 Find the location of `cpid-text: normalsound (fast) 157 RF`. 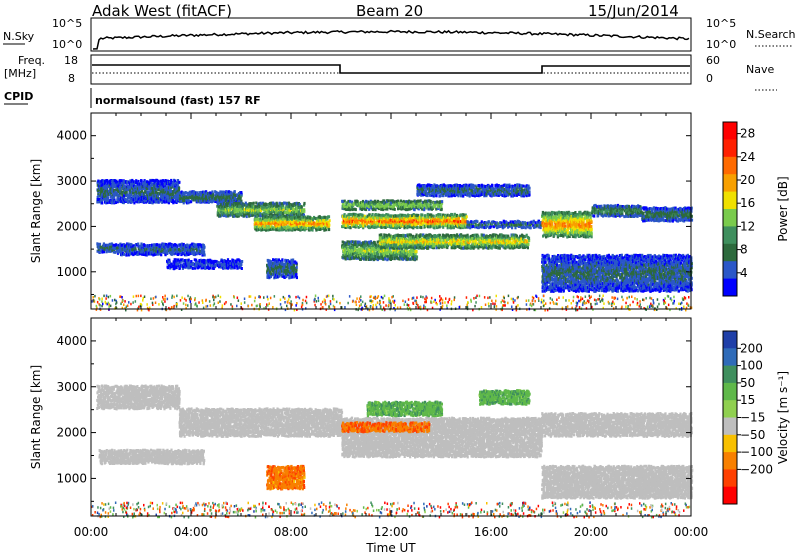

cpid-text: normalsound (fast) 157 RF is located at coordinates (178, 100).